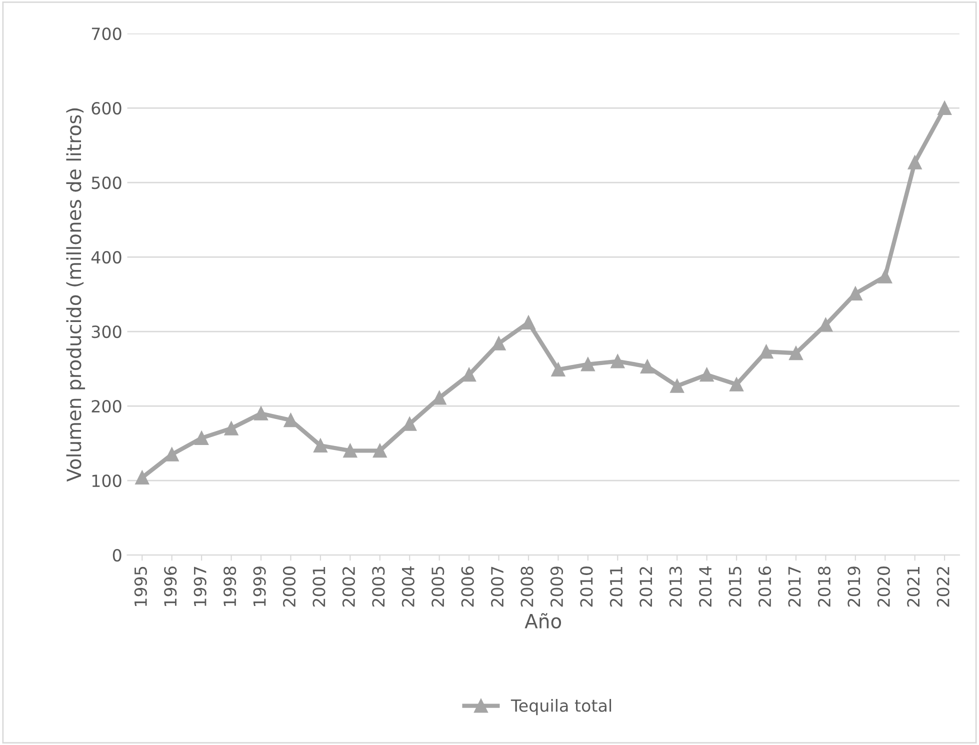 The width and height of the screenshot is (979, 745). Describe the element at coordinates (705, 586) in the screenshot. I see `x-tick-label: 2014` at that location.